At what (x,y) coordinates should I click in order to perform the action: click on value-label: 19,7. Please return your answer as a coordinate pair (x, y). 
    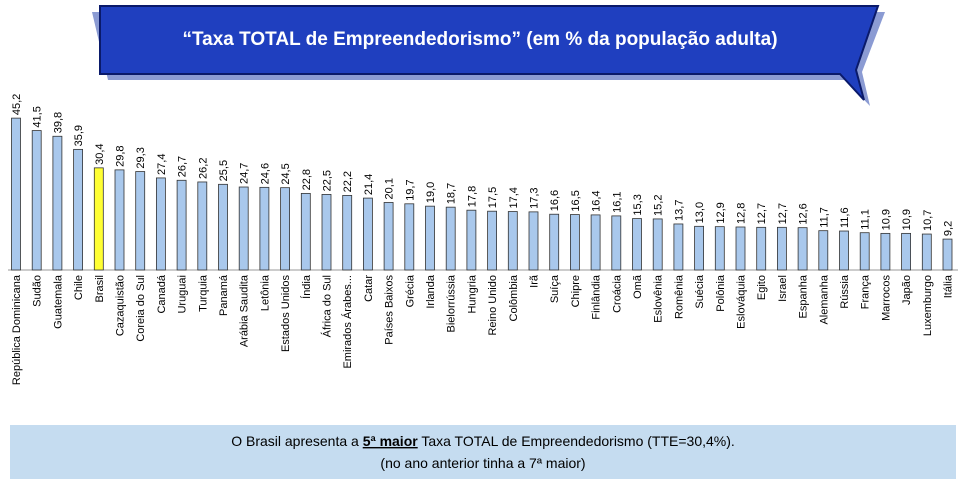
    Looking at the image, I should click on (410, 189).